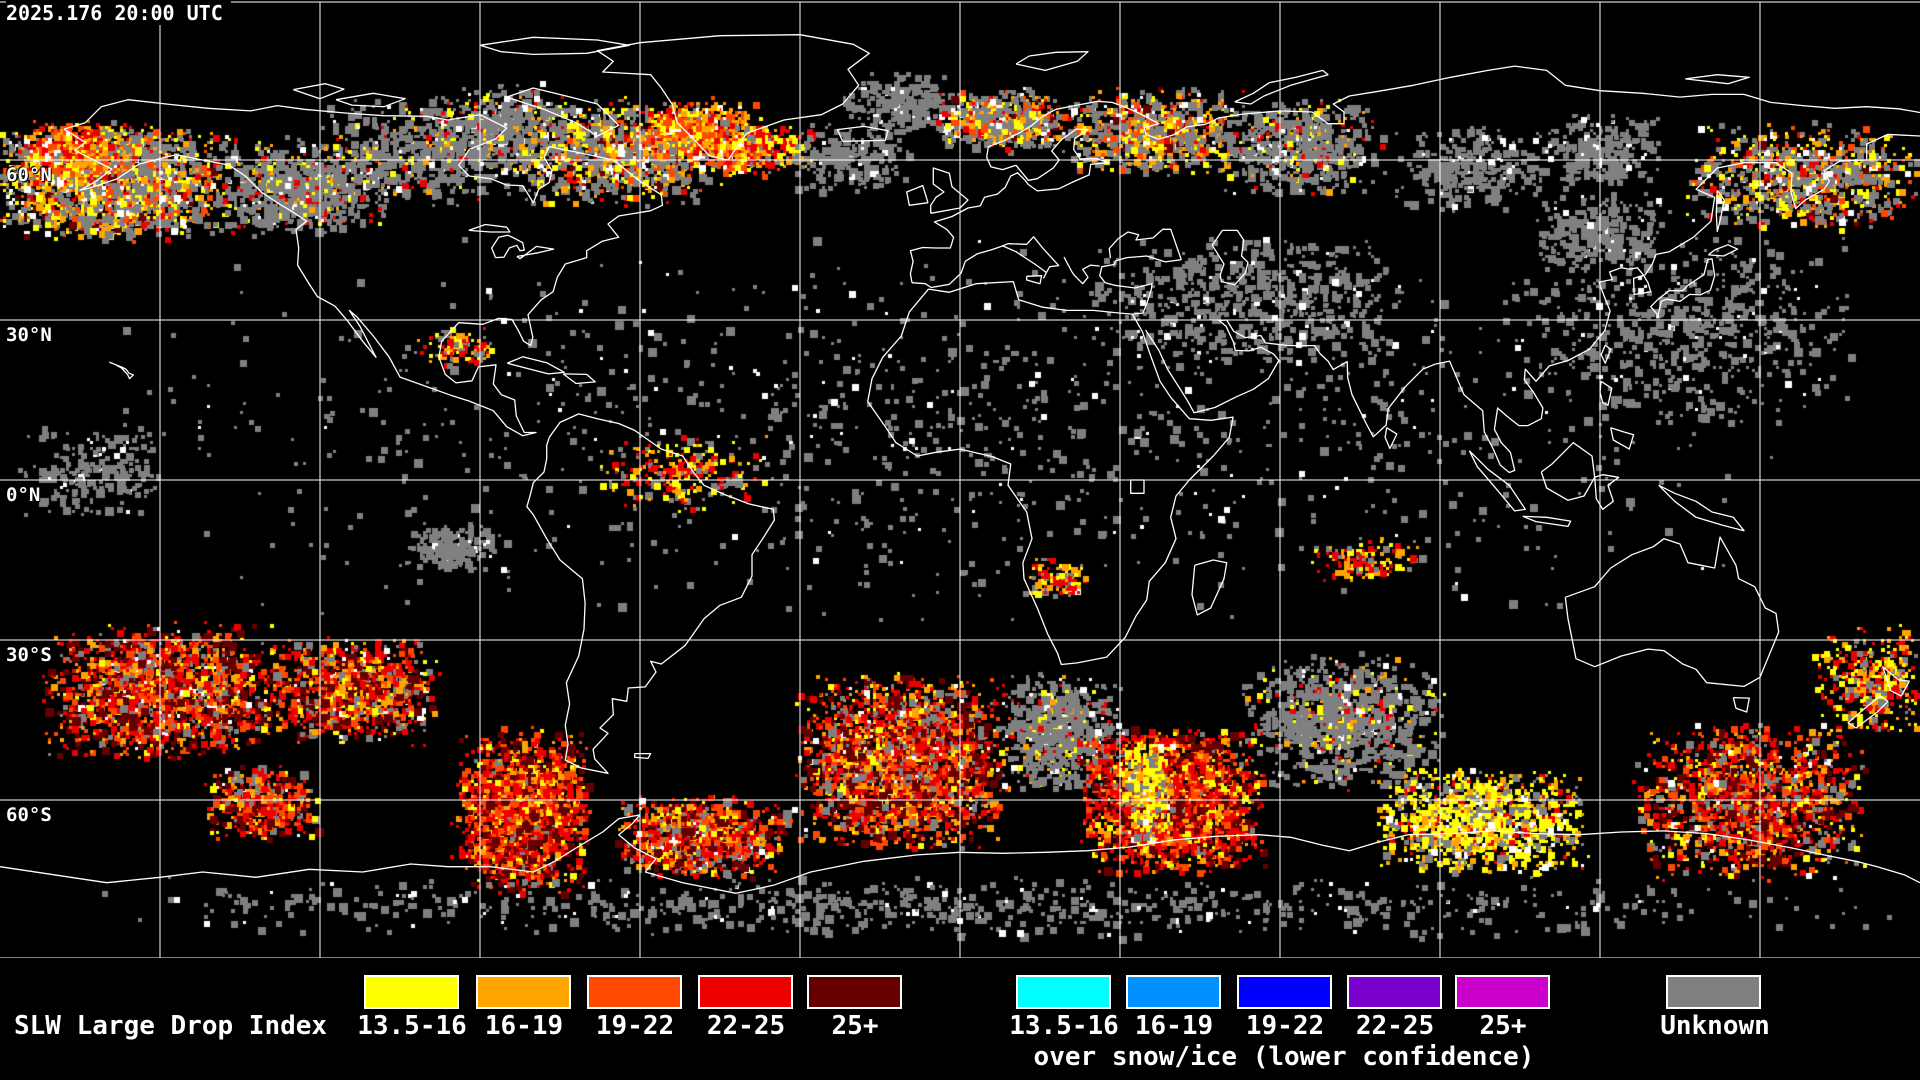 The height and width of the screenshot is (1080, 1920). Describe the element at coordinates (855, 1026) in the screenshot. I see `legend-label-slw-25plus: 25+` at that location.